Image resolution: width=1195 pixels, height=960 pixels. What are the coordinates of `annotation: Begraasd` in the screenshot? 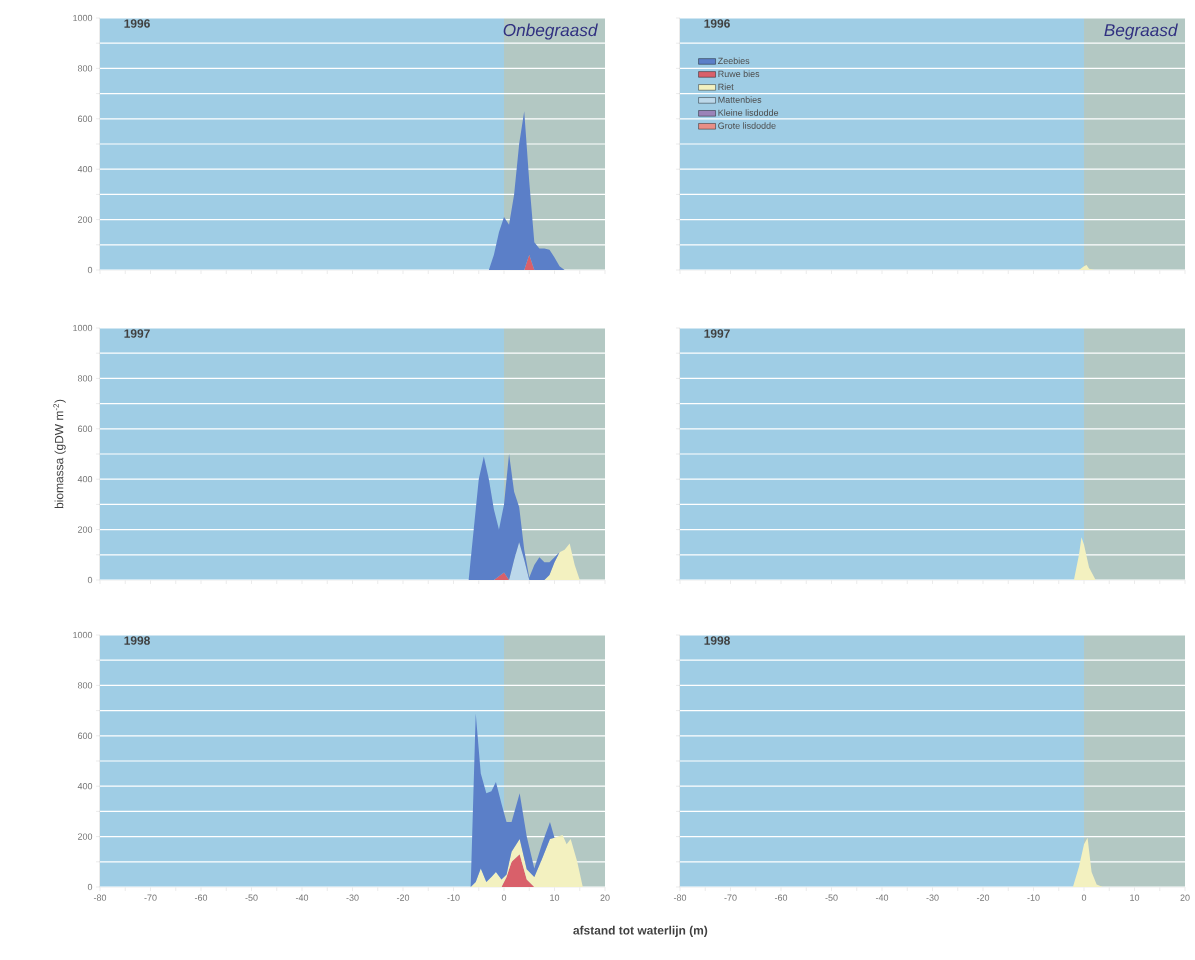 It's located at (1141, 31).